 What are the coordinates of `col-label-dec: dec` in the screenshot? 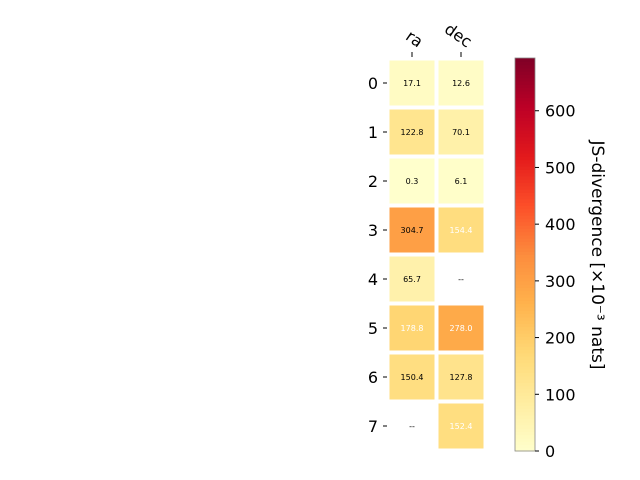 It's located at (458, 35).